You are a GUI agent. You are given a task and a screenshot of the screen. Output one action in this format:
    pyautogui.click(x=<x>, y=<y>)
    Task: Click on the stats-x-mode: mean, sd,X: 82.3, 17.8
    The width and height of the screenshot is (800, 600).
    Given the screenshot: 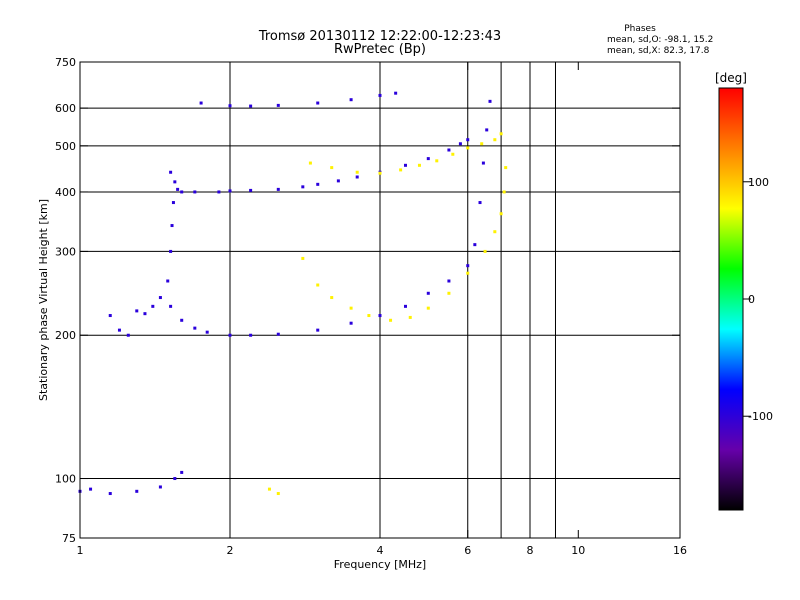 What is the action you would take?
    pyautogui.click(x=658, y=51)
    